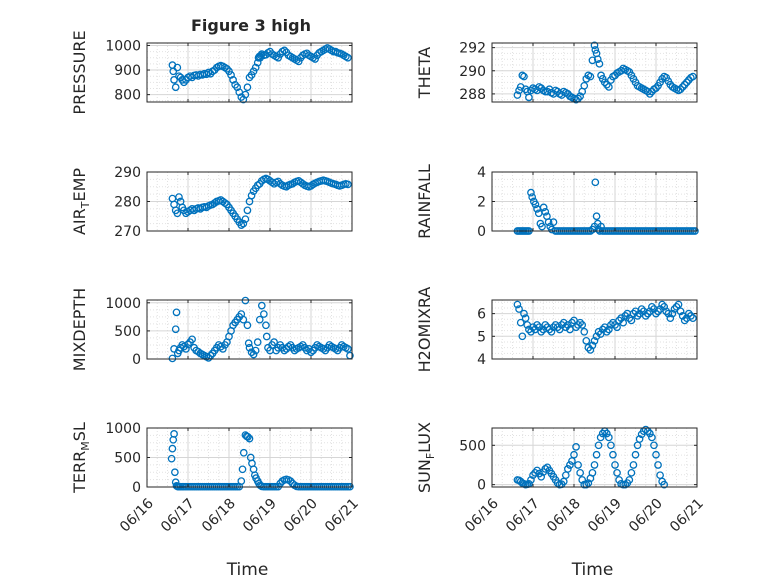 The height and width of the screenshot is (583, 778). What do you see at coordinates (211, 202) in the screenshot?
I see `subplot-3: 270 280 290 AIRTEMP` at bounding box center [211, 202].